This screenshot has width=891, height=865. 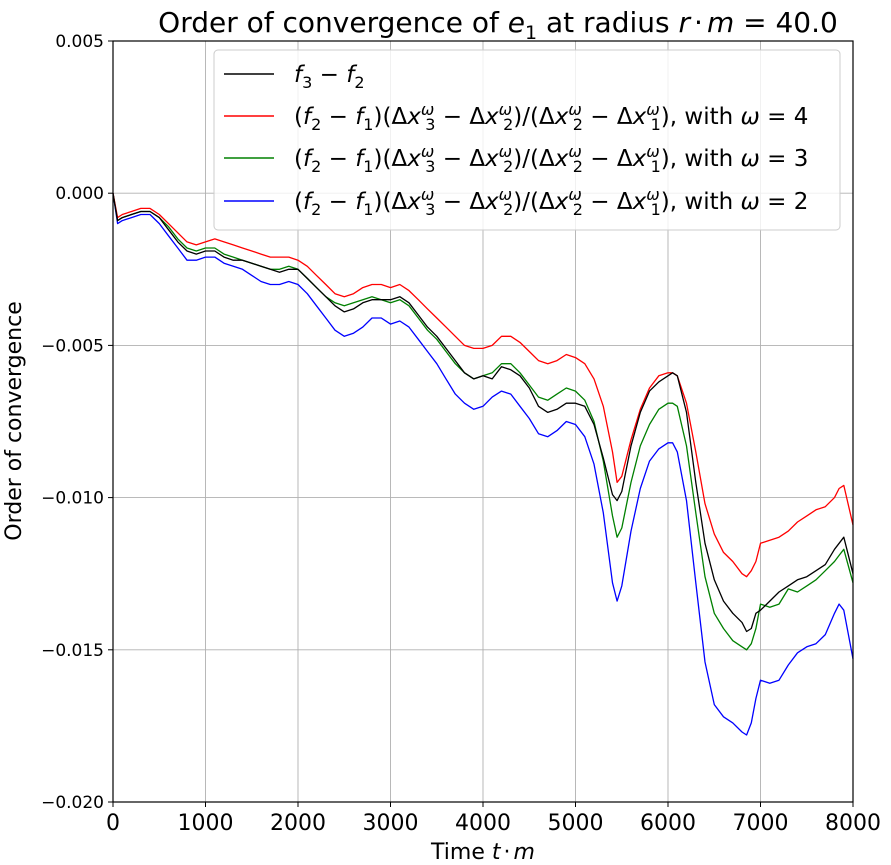 What do you see at coordinates (853, 823) in the screenshot?
I see `x-tick-label: 8000` at bounding box center [853, 823].